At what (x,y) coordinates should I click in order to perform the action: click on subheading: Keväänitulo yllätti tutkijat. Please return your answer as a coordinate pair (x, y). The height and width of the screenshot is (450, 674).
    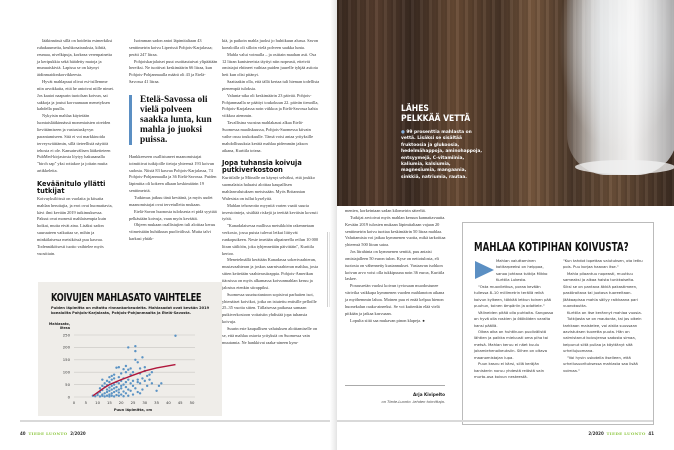
    Looking at the image, I should click on (71, 187).